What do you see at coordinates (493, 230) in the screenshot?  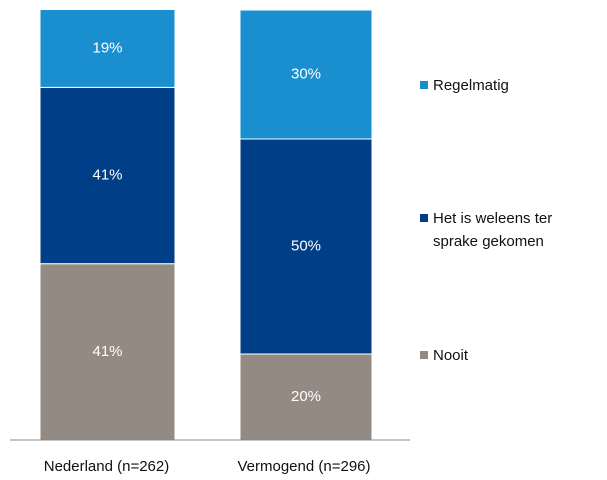 I see `legend-label: Het is weleens ter sprake gekomen` at bounding box center [493, 230].